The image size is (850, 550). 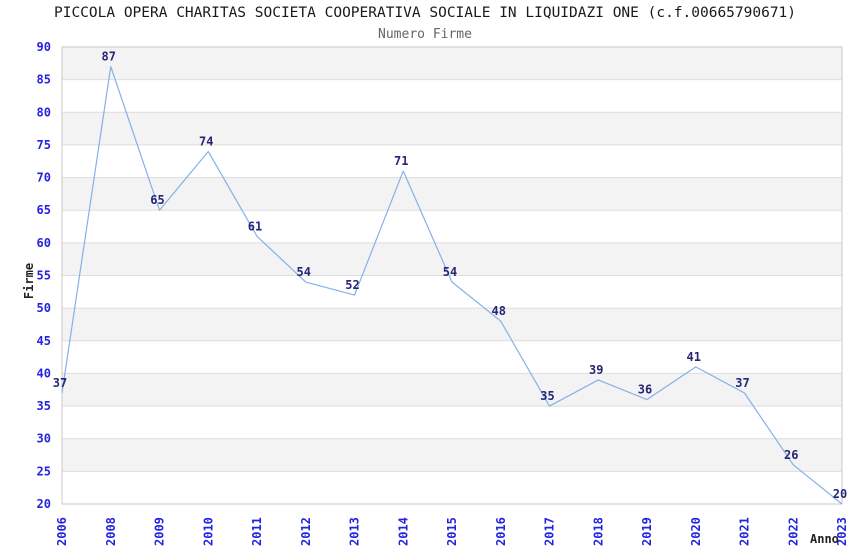 What do you see at coordinates (44, 276) in the screenshot?
I see `y-tick-label: 55` at bounding box center [44, 276].